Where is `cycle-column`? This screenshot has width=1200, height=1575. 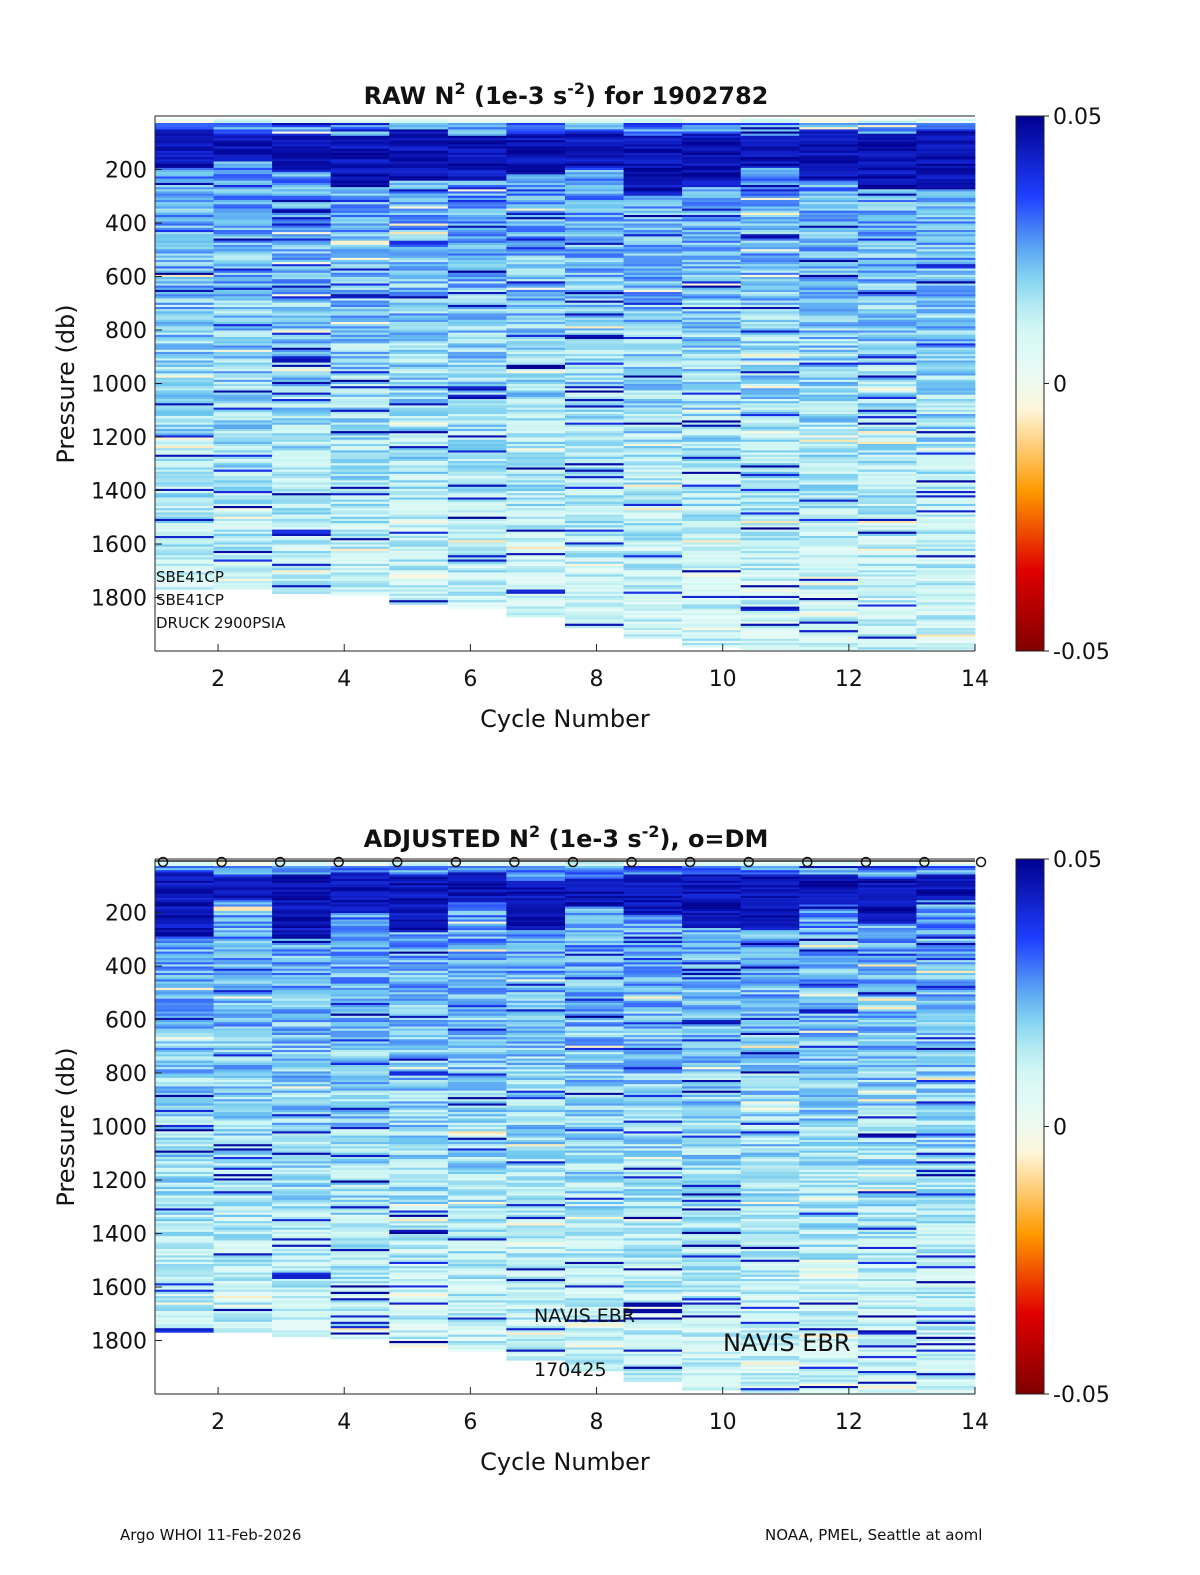 cycle-column is located at coordinates (653, 378).